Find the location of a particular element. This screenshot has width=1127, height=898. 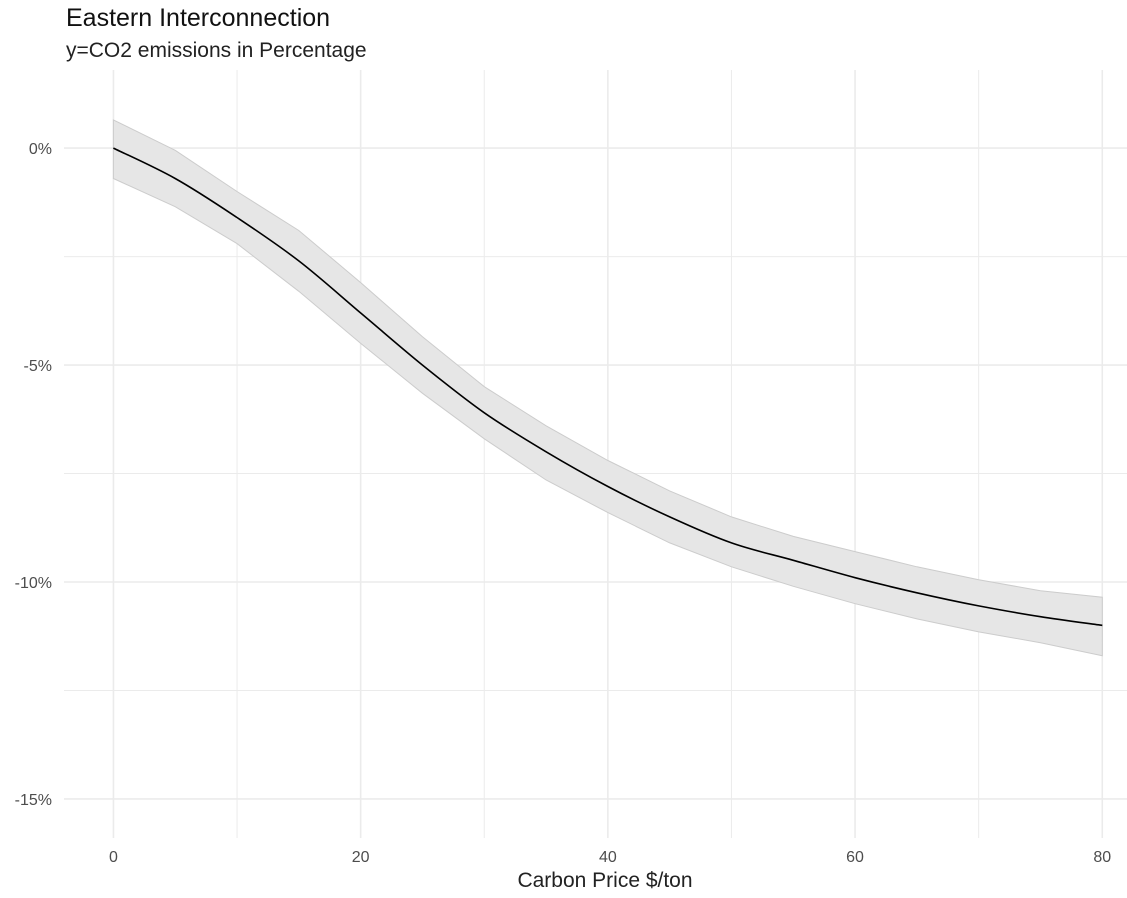

x-tick-label: 40 is located at coordinates (608, 857).